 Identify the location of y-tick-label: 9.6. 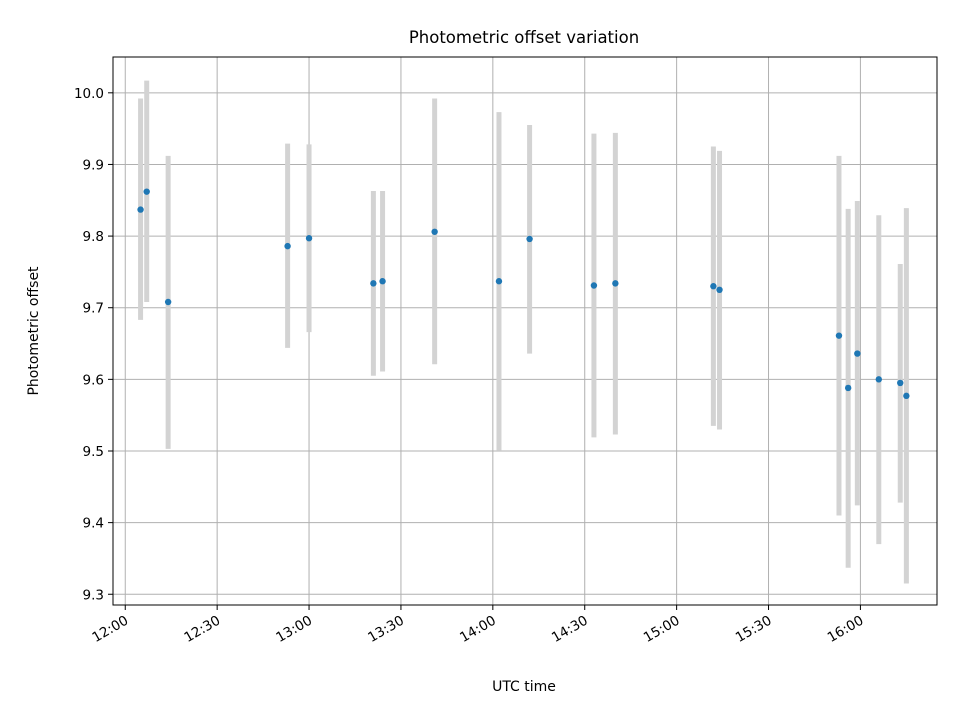
(93, 380).